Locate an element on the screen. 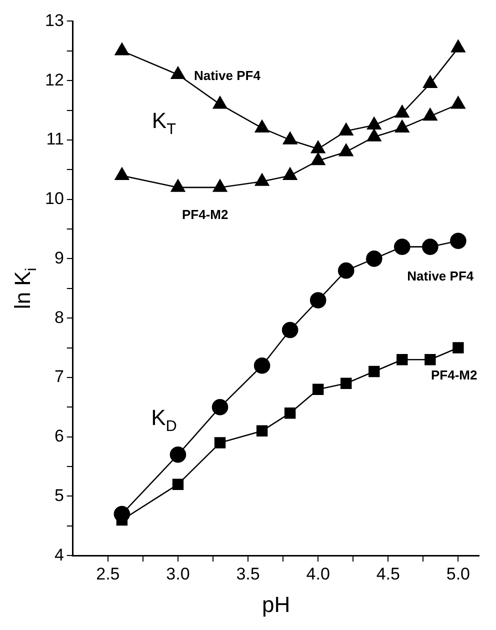  y-tick-label: 11 is located at coordinates (55, 139).